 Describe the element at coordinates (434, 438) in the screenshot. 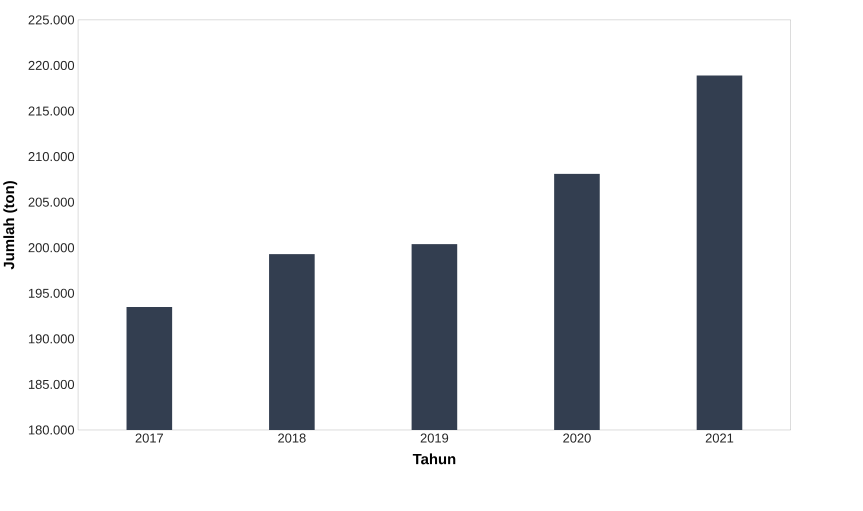

I see `x-tick-label: 2019` at that location.